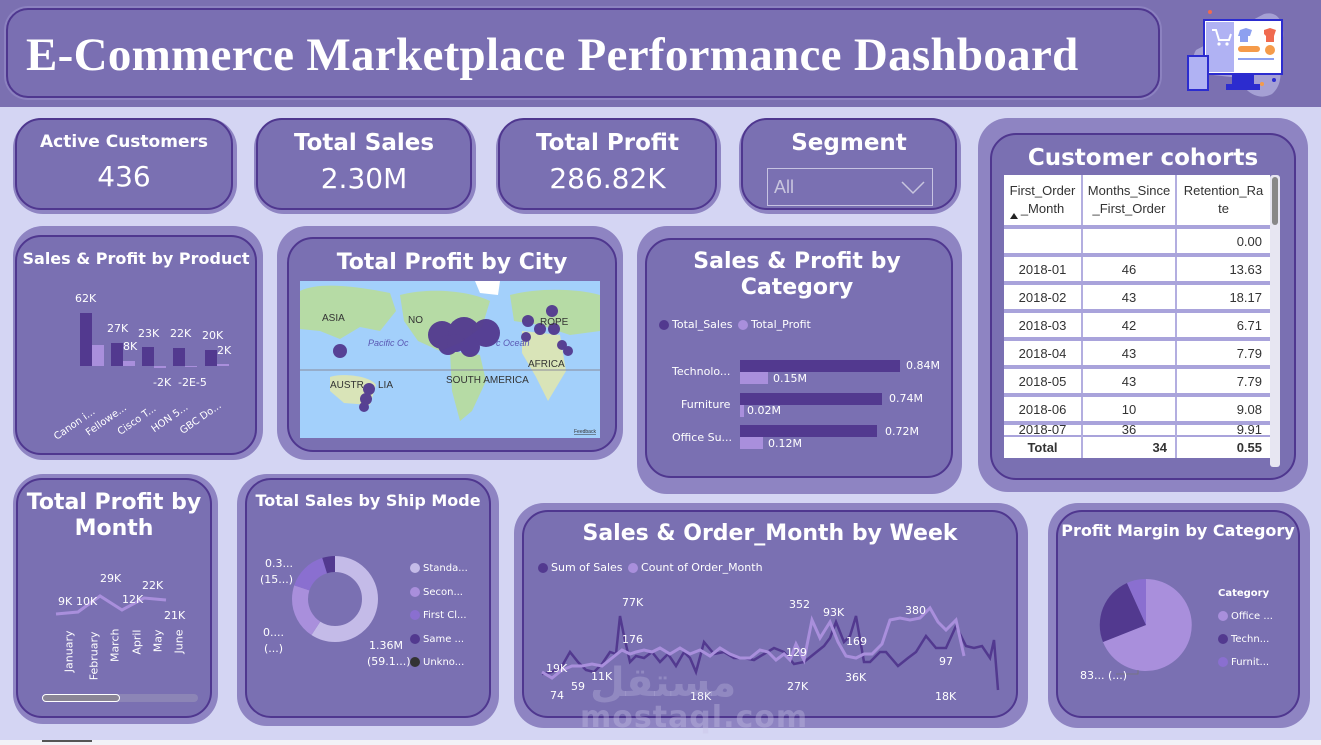 This screenshot has height=745, width=1321. Describe the element at coordinates (1137, 324) in the screenshot. I see `table-row: 2018-03 42 6.71` at that location.